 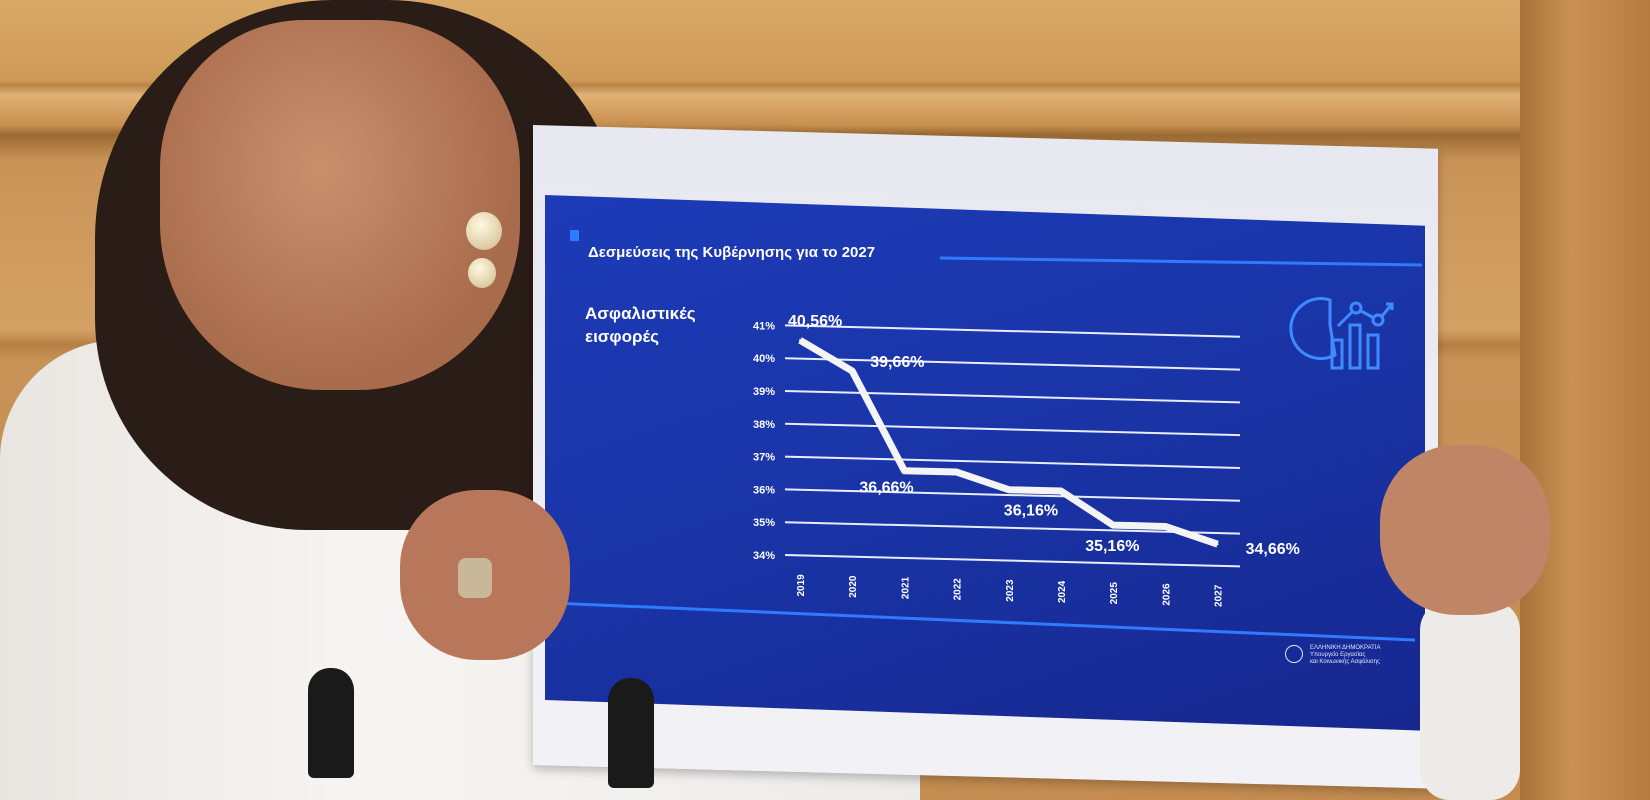 What do you see at coordinates (1585, 400) in the screenshot?
I see `wood-panel-right` at bounding box center [1585, 400].